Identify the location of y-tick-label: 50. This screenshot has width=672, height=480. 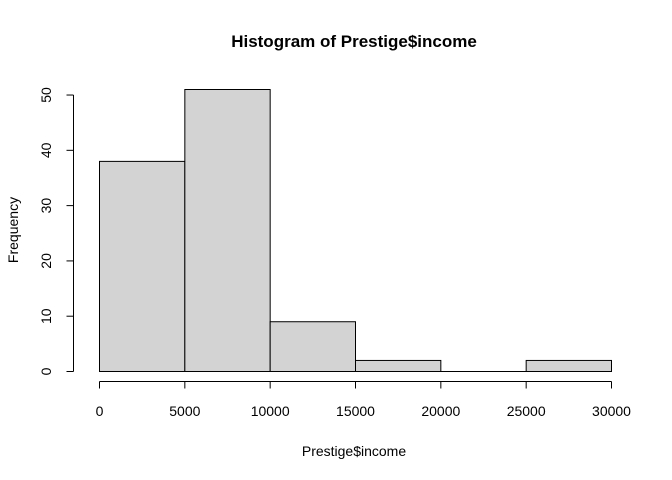
(46, 95).